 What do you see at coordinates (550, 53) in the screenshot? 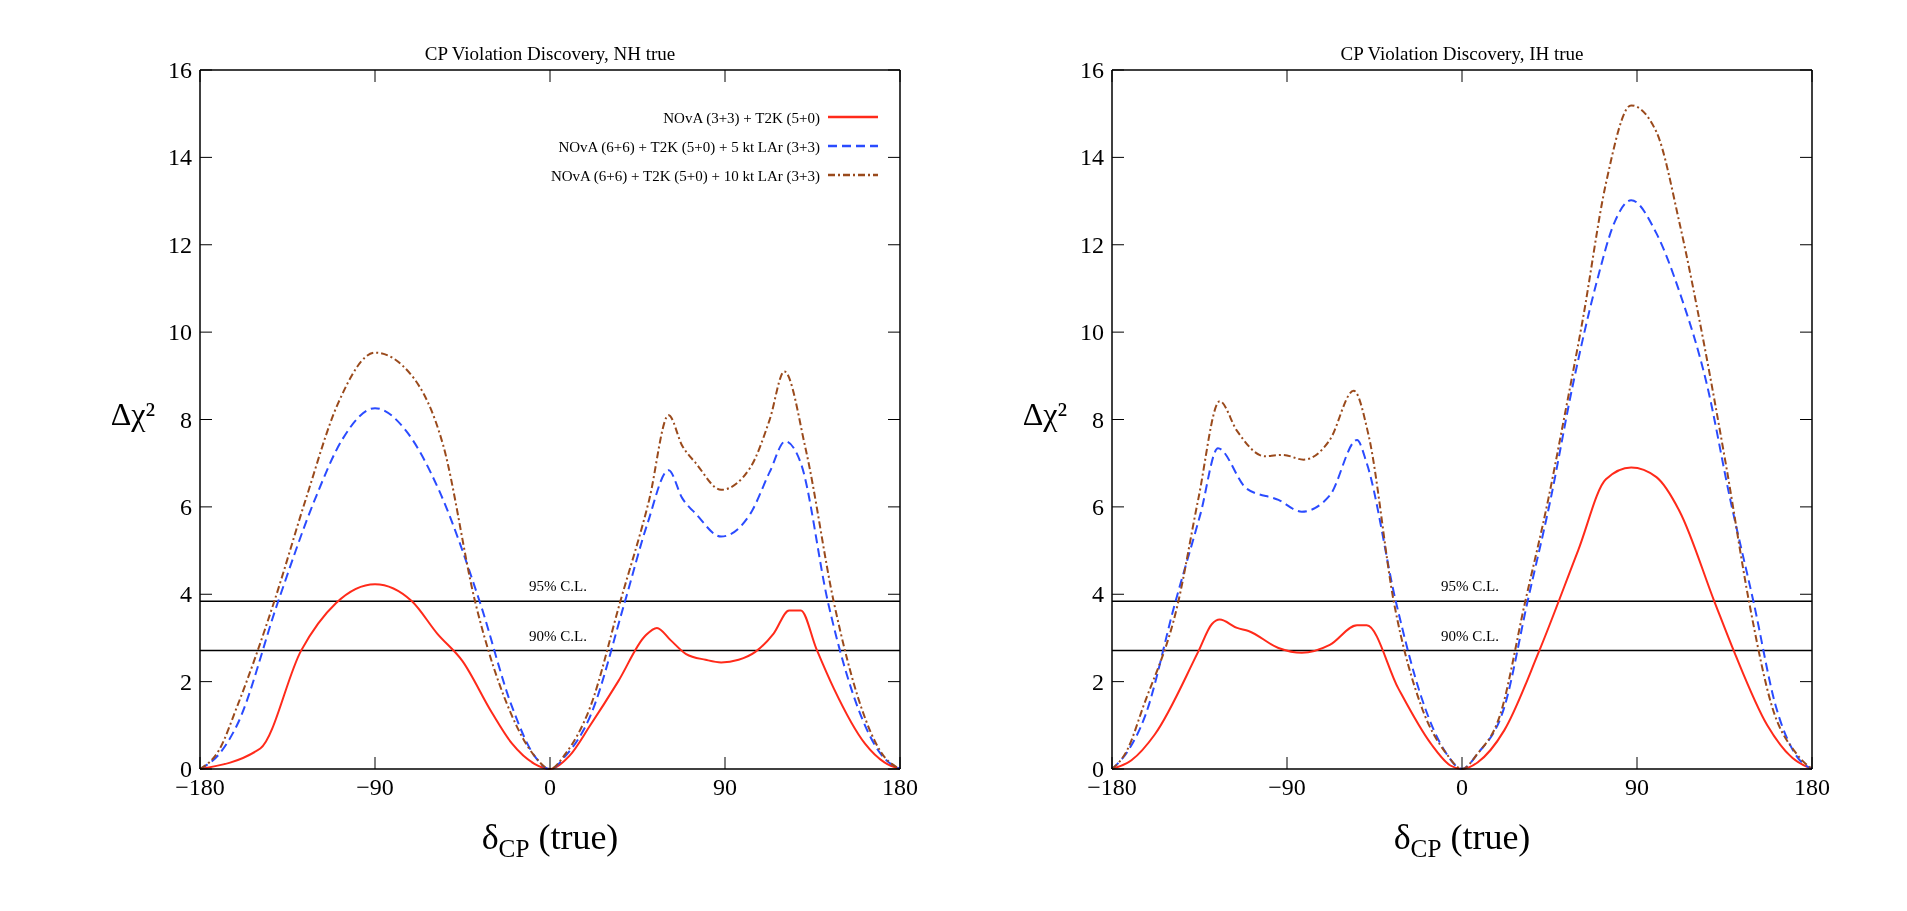
I see `chart-title: CP Violation Discovery, NH true` at bounding box center [550, 53].